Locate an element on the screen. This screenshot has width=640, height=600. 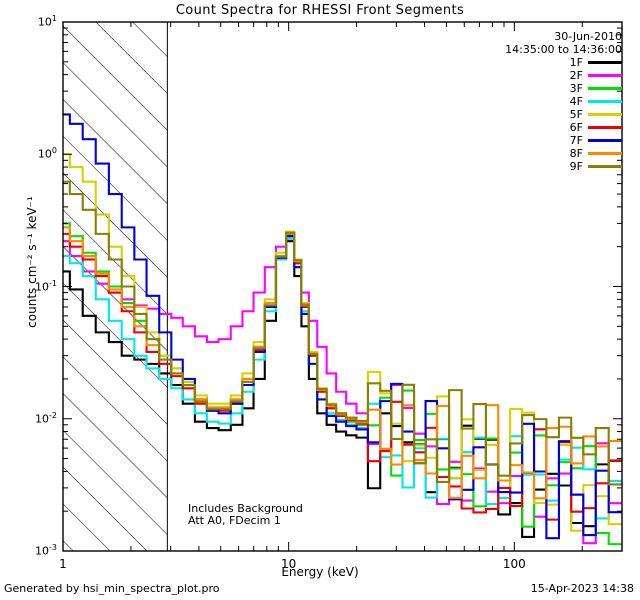
legend-item-label: 2F is located at coordinates (576, 75).